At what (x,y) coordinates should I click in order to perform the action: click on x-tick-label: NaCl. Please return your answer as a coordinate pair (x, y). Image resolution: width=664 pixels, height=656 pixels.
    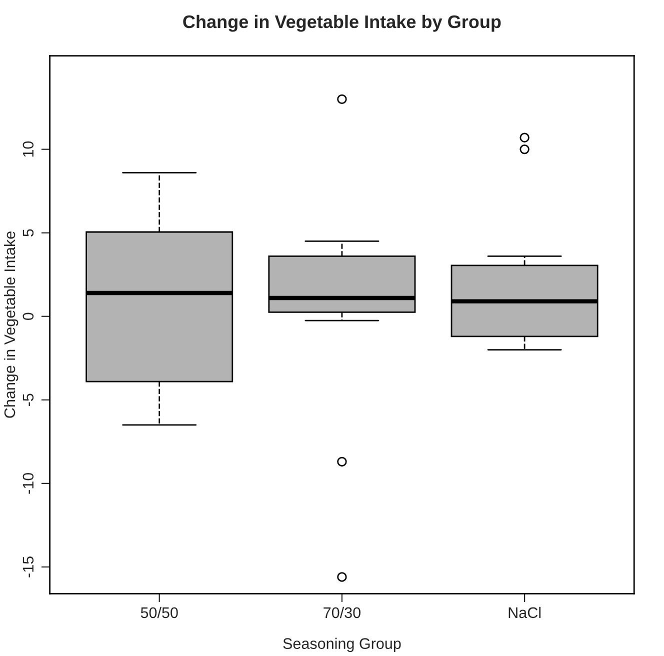
    Looking at the image, I should click on (524, 612).